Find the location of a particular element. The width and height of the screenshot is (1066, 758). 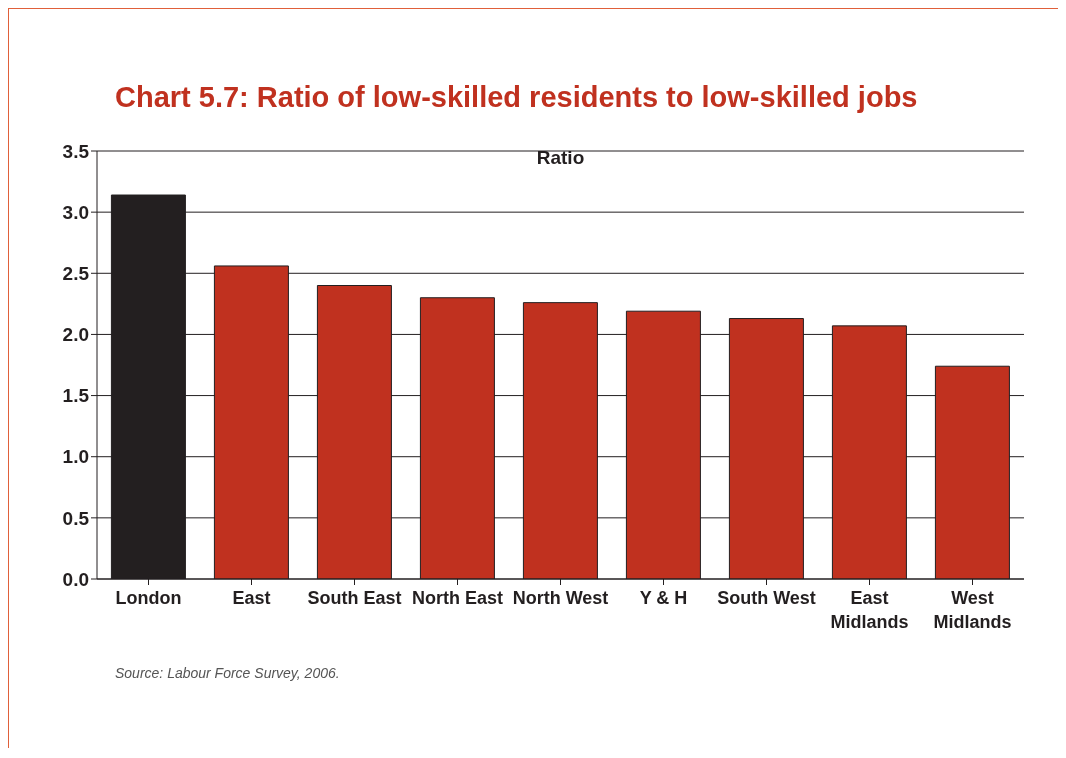

y-tick-label: 3.0 is located at coordinates (75, 212).